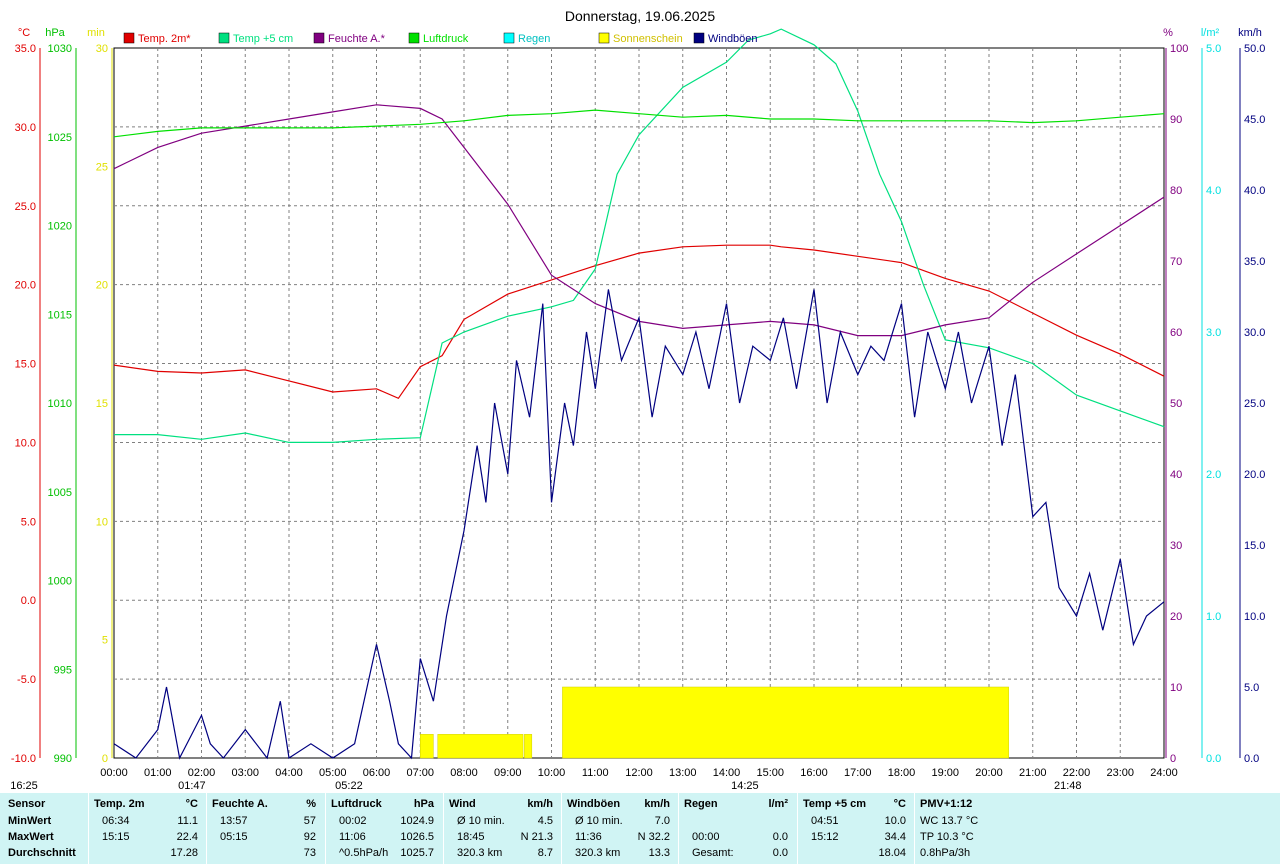  What do you see at coordinates (42, 853) in the screenshot?
I see `stats-row-label: Durchschnitt` at bounding box center [42, 853].